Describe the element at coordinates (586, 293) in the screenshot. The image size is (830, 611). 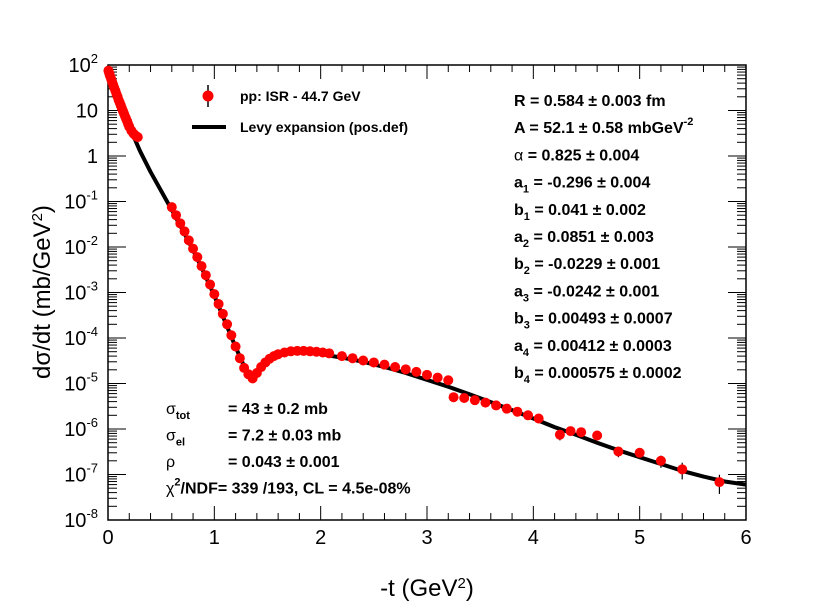
I see `fit-parameter: a3 = -0.0242 ± 0.001` at that location.